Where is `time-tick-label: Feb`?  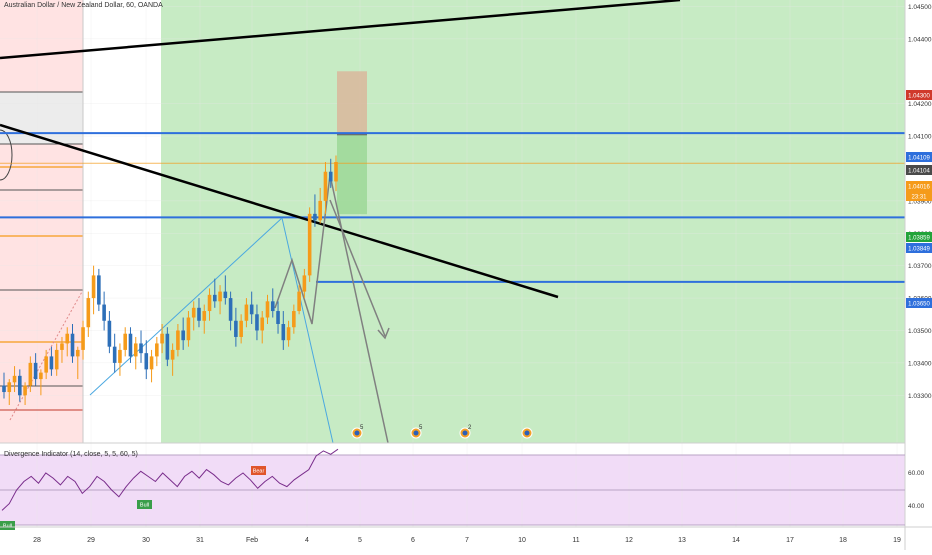
time-tick-label: Feb is located at coordinates (252, 540).